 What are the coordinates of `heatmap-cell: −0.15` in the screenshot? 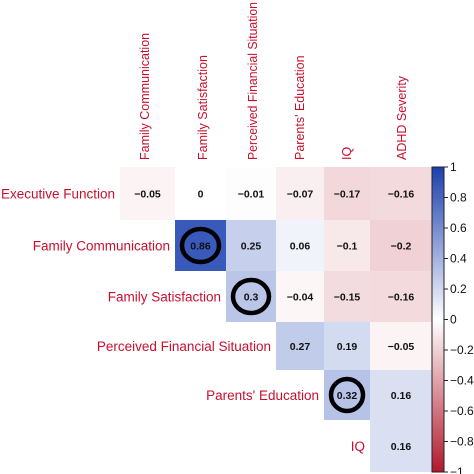 It's located at (347, 296).